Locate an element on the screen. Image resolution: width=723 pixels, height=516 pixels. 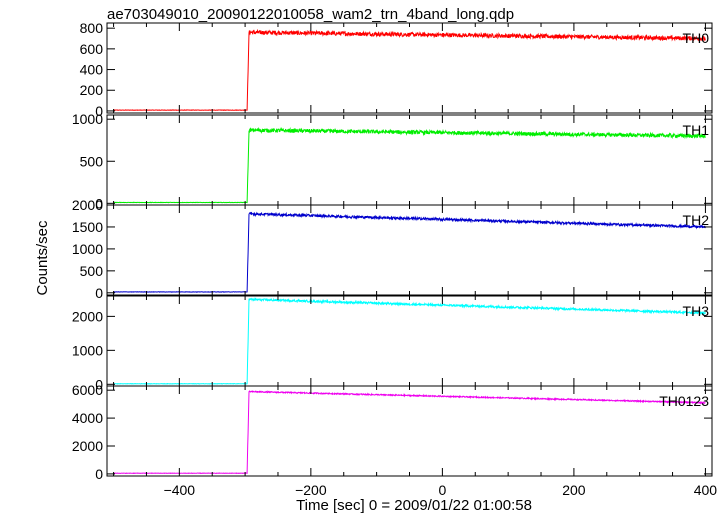
series-line-th0 is located at coordinates (409, 69).